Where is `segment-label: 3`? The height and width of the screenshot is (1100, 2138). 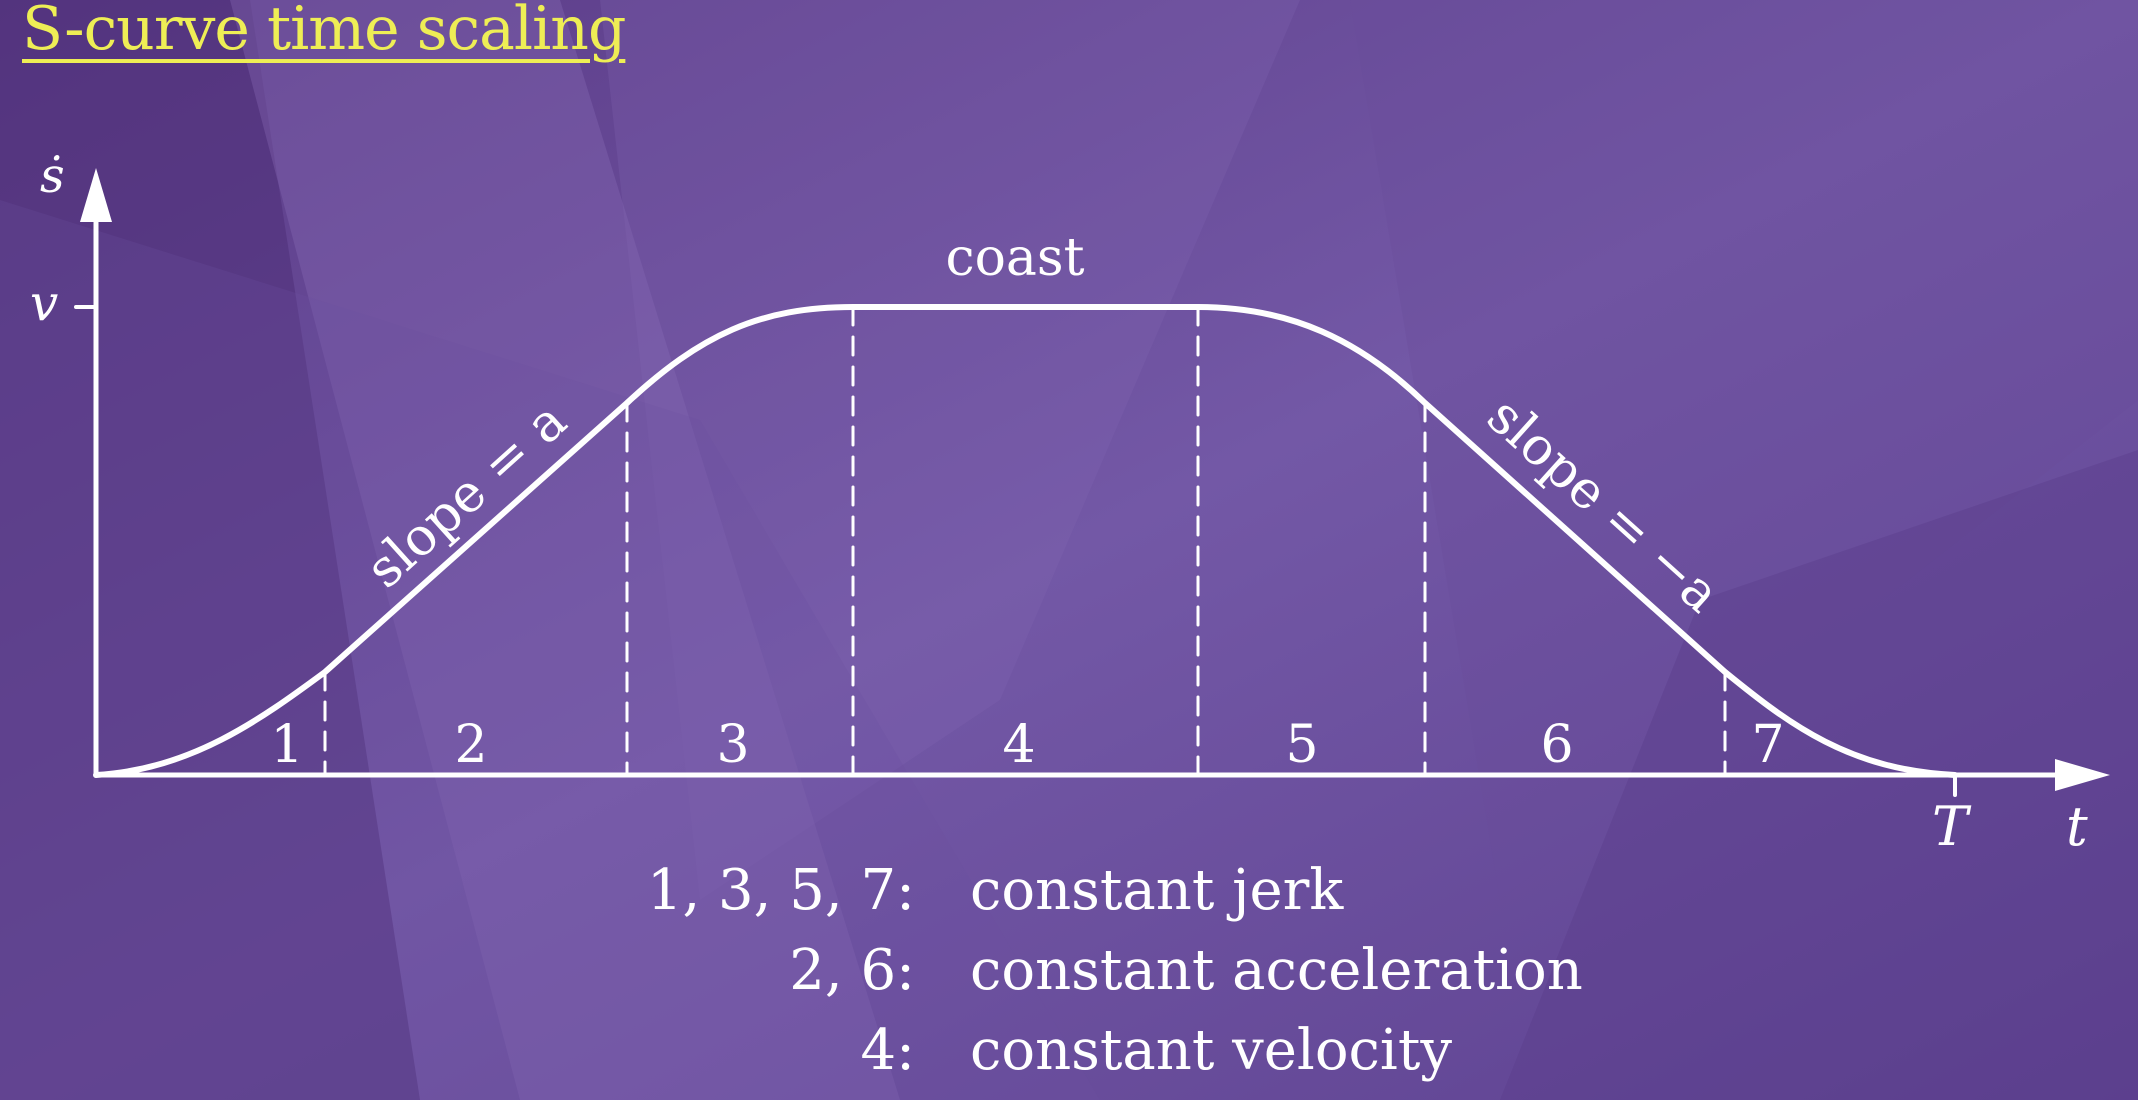
segment-label: 3 is located at coordinates (732, 745).